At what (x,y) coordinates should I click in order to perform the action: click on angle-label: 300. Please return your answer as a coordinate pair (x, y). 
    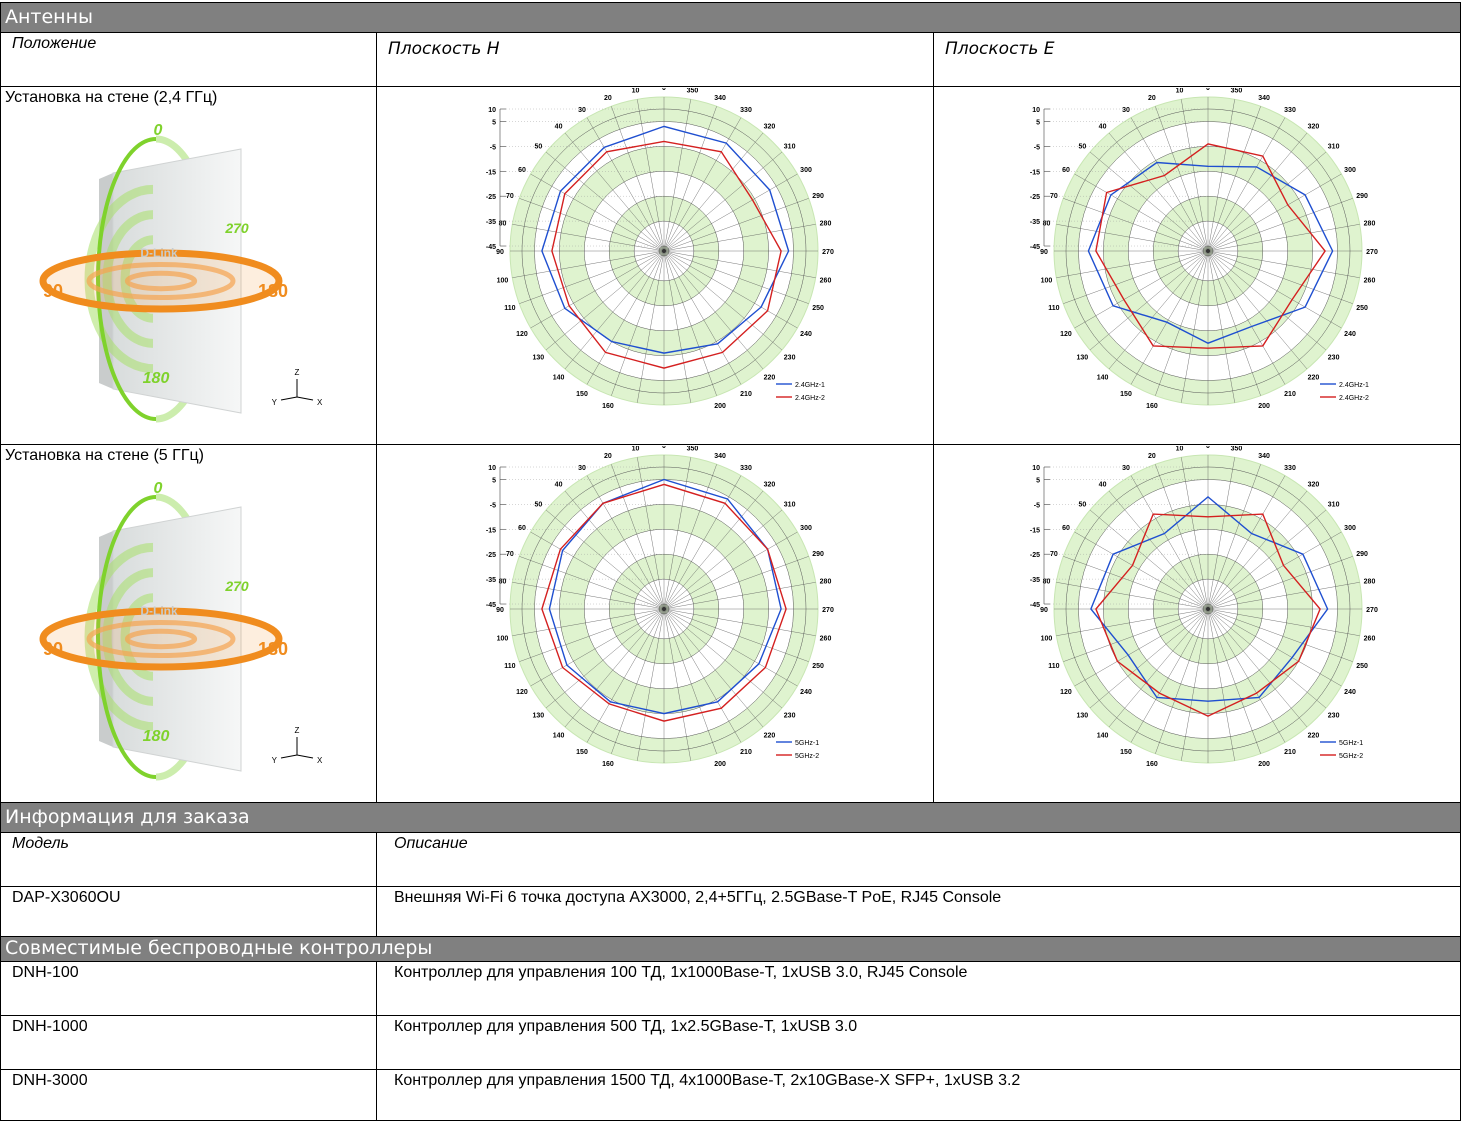
    Looking at the image, I should click on (1350, 170).